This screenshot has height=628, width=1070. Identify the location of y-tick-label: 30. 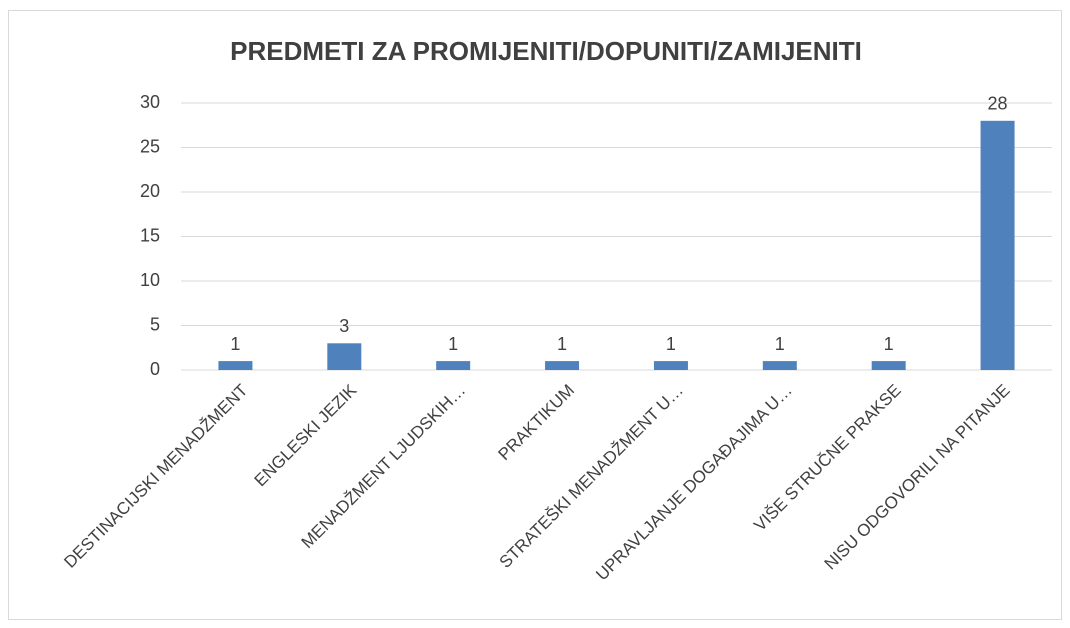
(150, 102).